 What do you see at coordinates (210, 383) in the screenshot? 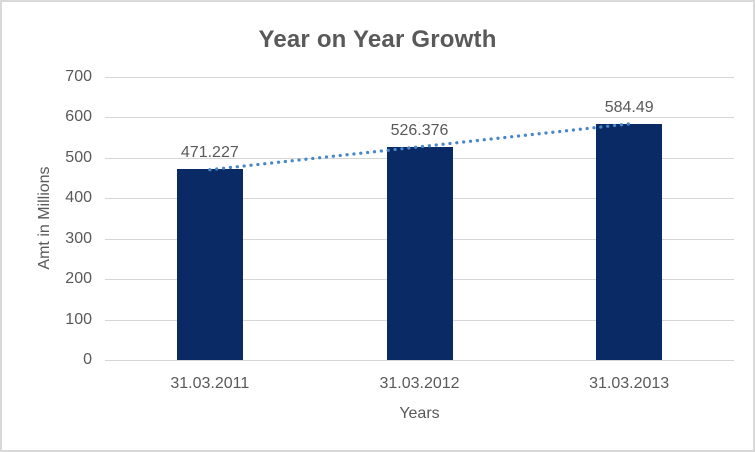
I see `x-tick-label: 31.03.2011` at bounding box center [210, 383].